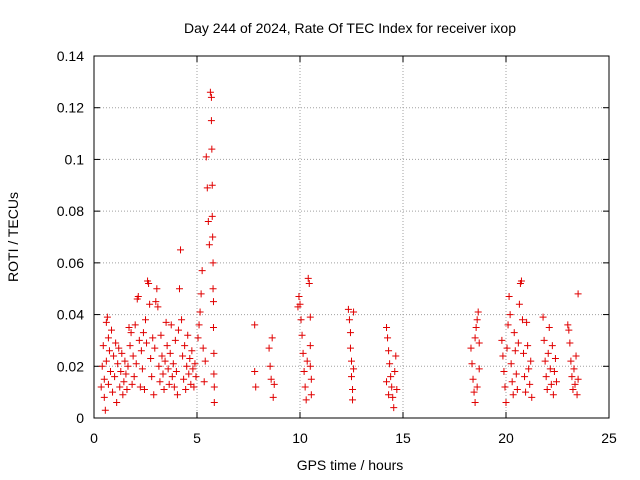 The height and width of the screenshot is (480, 640). Describe the element at coordinates (350, 465) in the screenshot. I see `x-axis-label: GPS time / hours` at that location.